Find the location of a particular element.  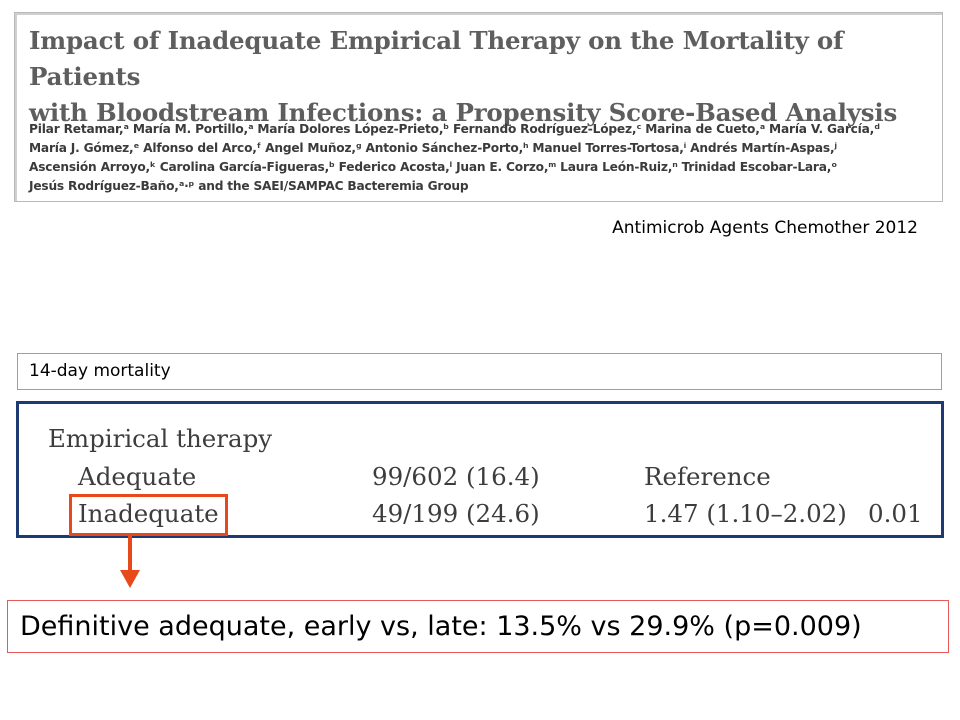

inadequate-highlight-box is located at coordinates (148, 515).